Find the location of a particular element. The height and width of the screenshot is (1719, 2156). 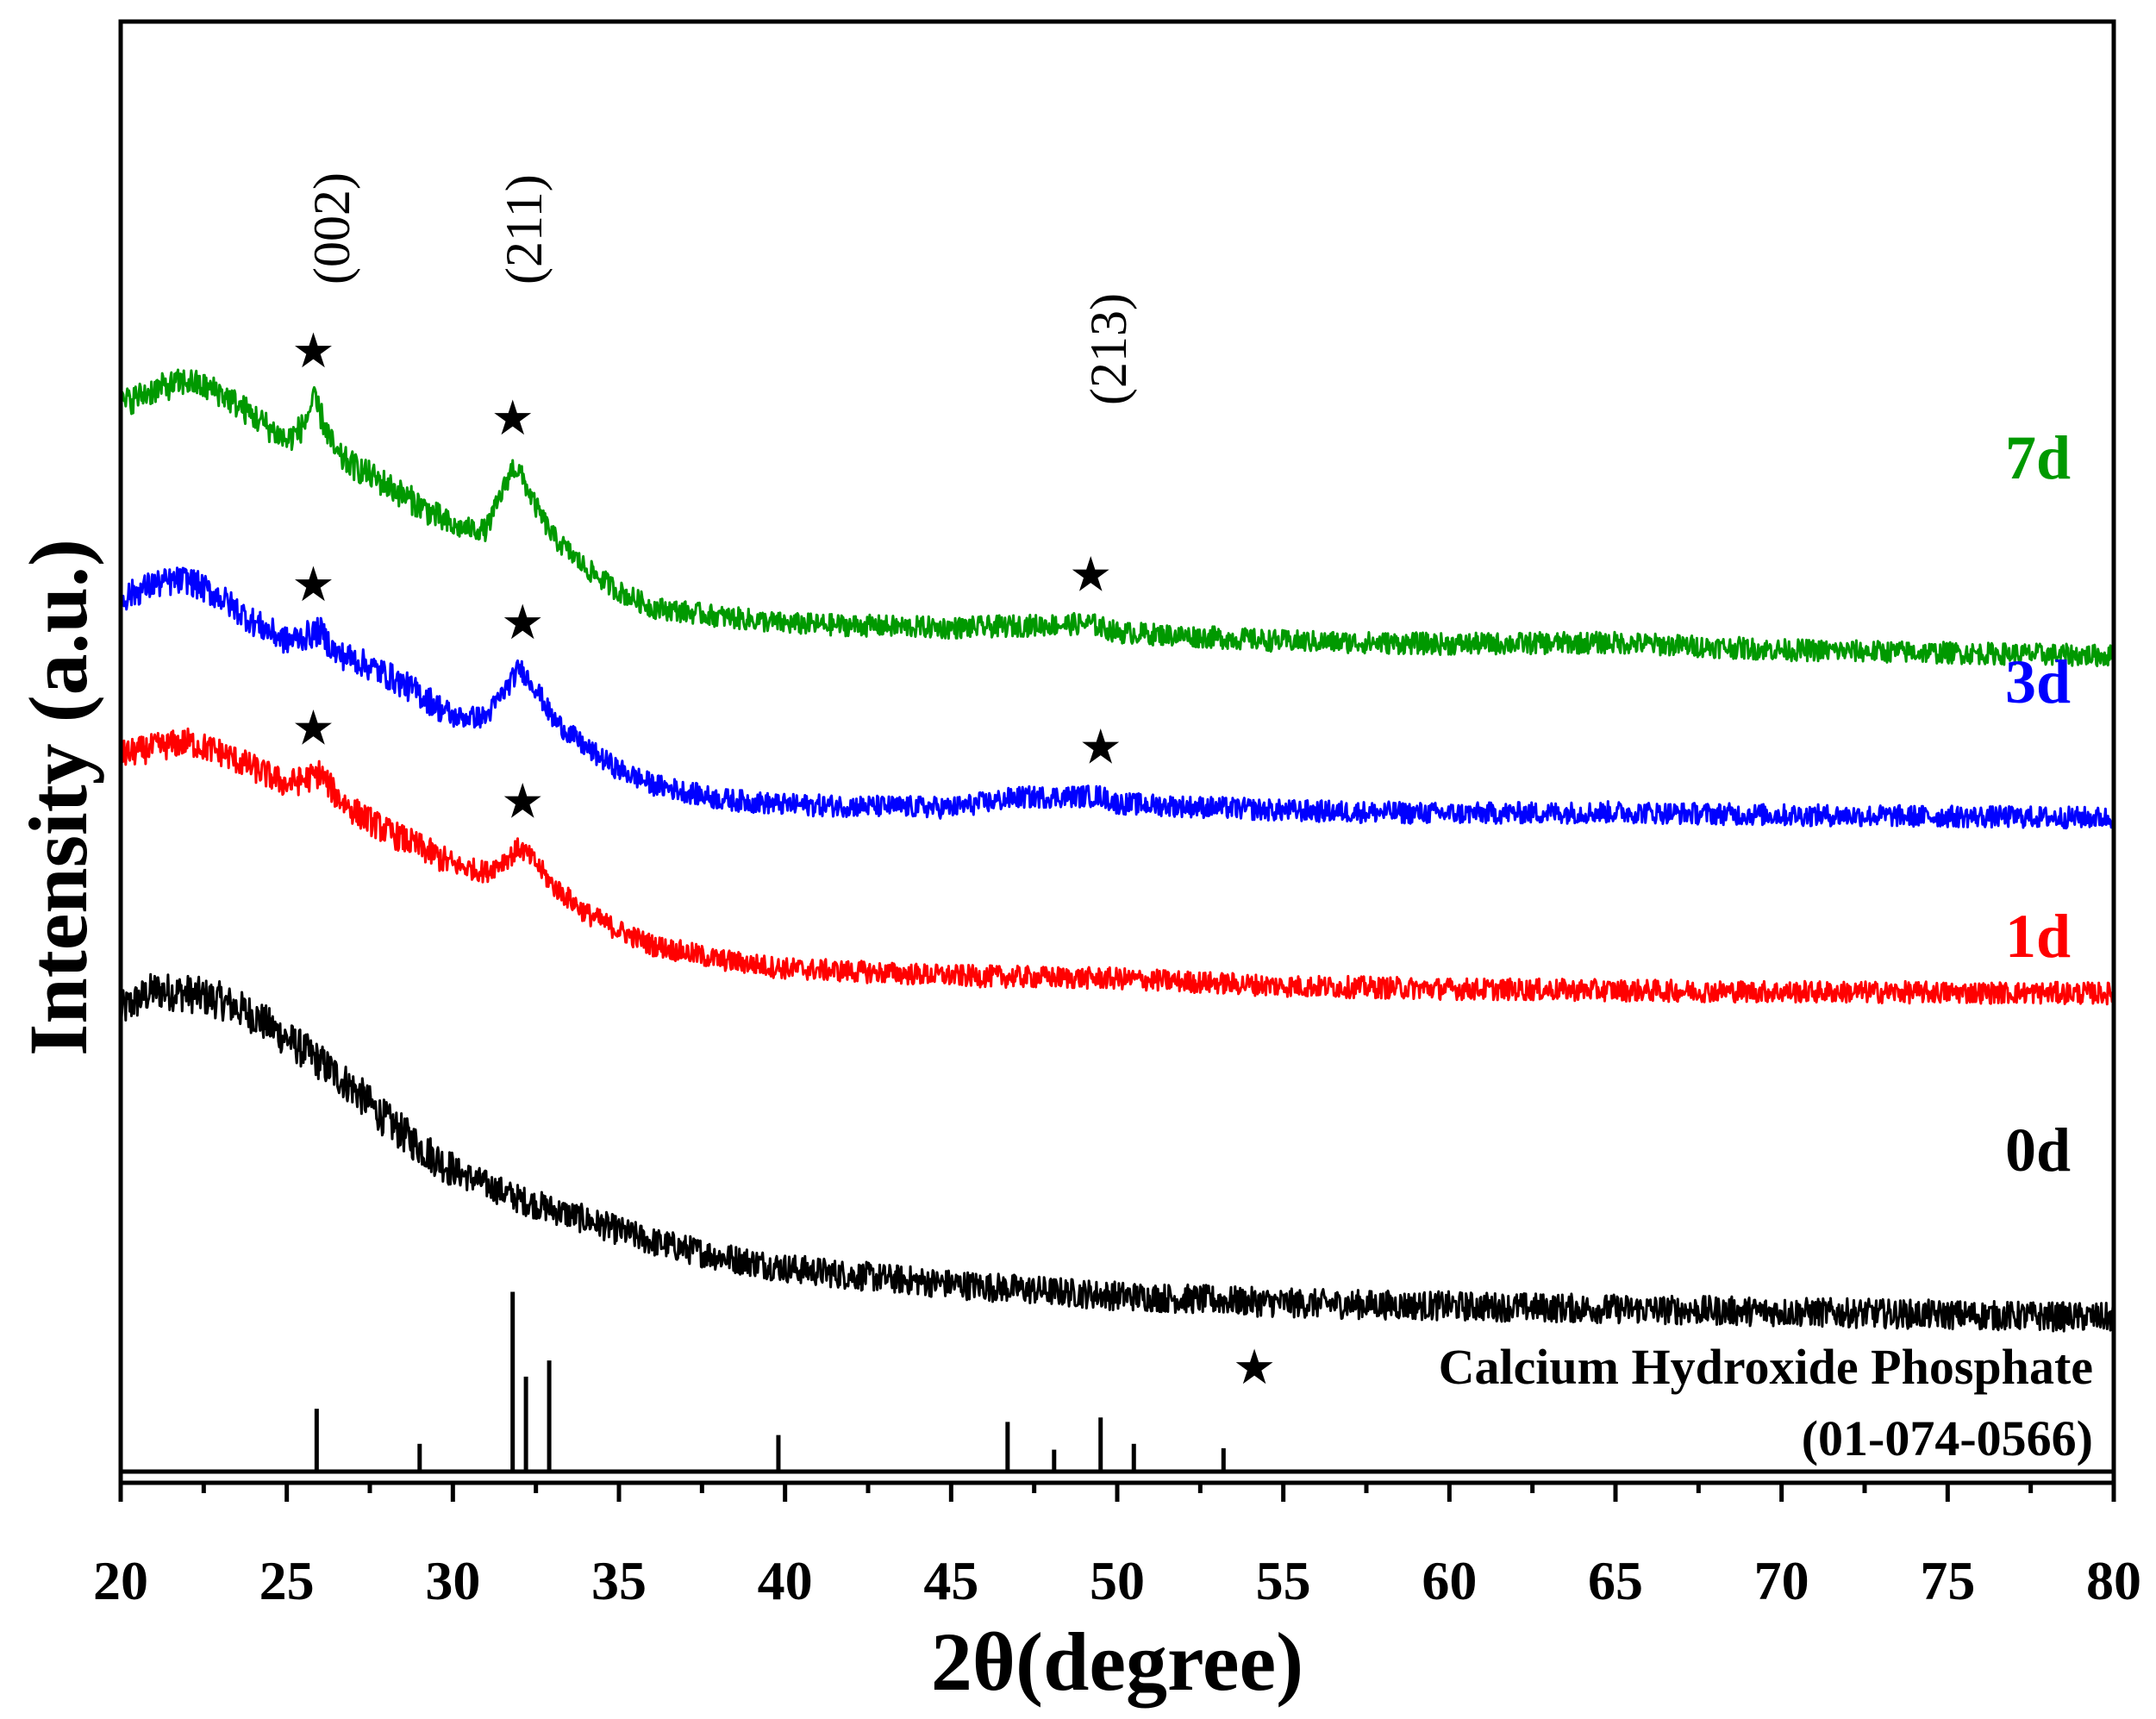

legend-star-icon: ★ is located at coordinates (1254, 1368).